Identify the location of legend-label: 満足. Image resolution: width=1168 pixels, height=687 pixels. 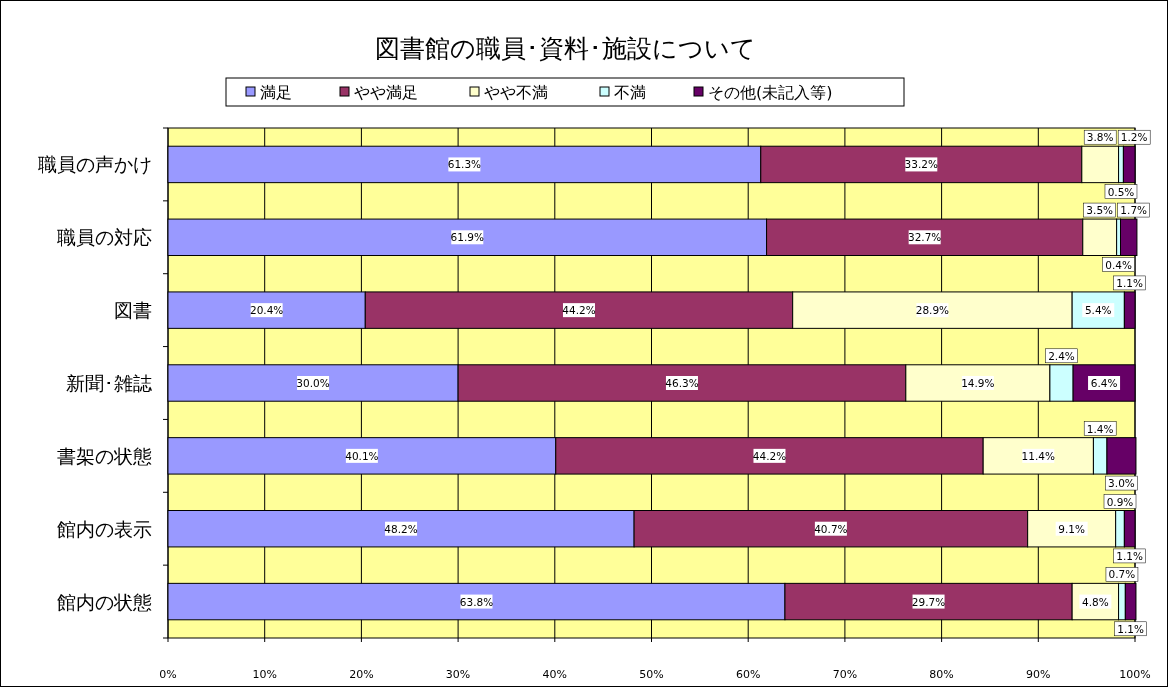
(276, 92).